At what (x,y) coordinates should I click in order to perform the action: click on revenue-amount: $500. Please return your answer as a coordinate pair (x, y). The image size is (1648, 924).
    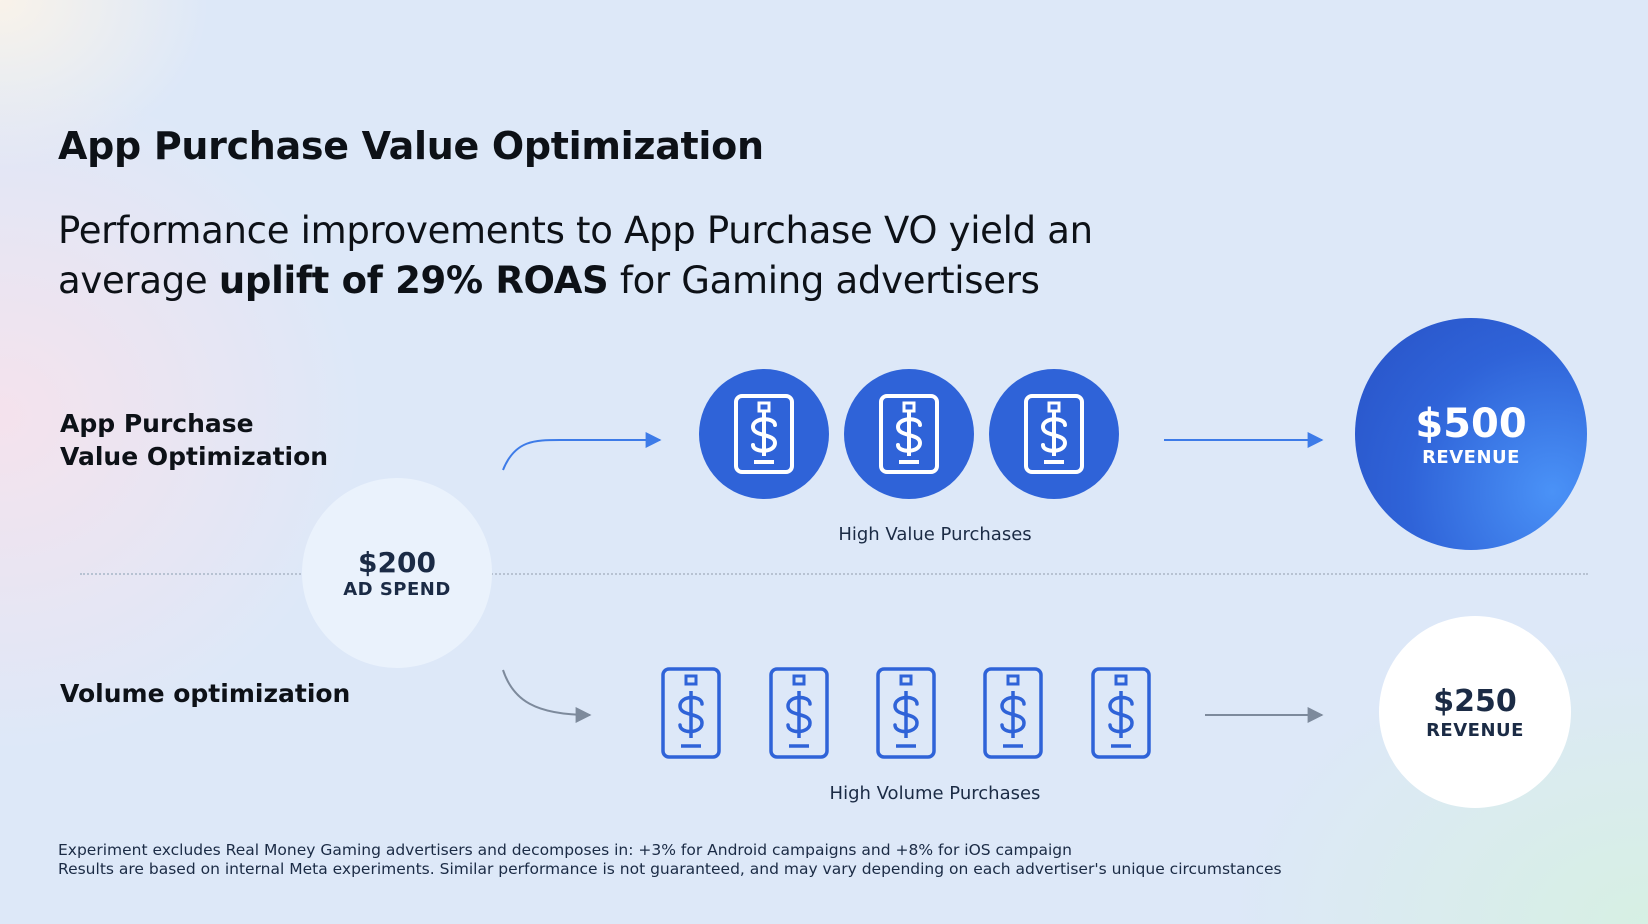
    Looking at the image, I should click on (1471, 423).